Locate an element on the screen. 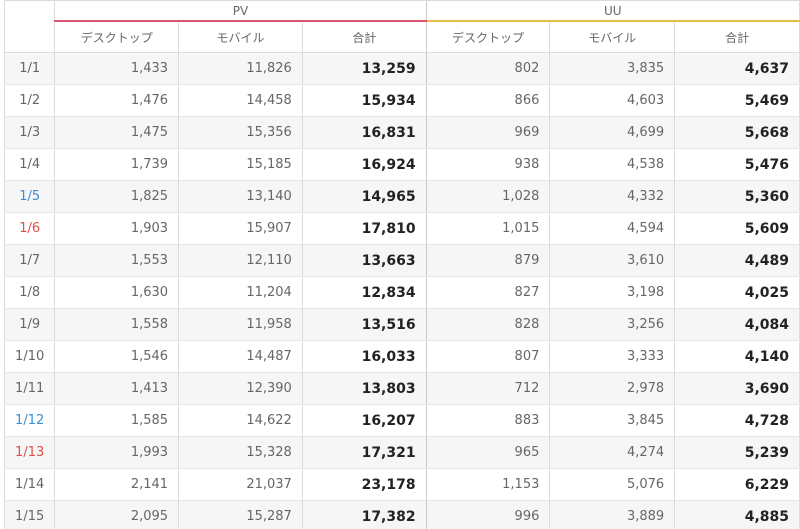 The width and height of the screenshot is (800, 529). cell-pv-mobile: 13,140 is located at coordinates (240, 196).